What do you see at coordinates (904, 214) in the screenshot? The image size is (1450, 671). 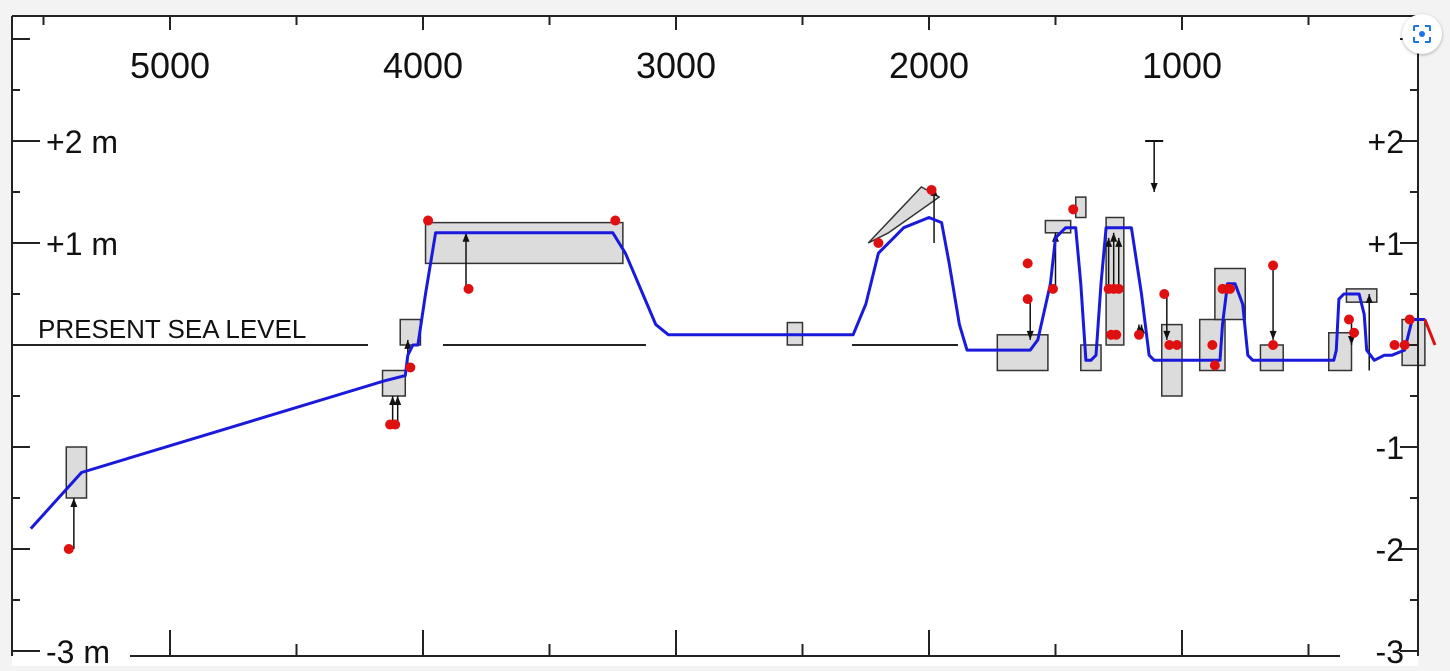 I see `sloped-error-box` at bounding box center [904, 214].